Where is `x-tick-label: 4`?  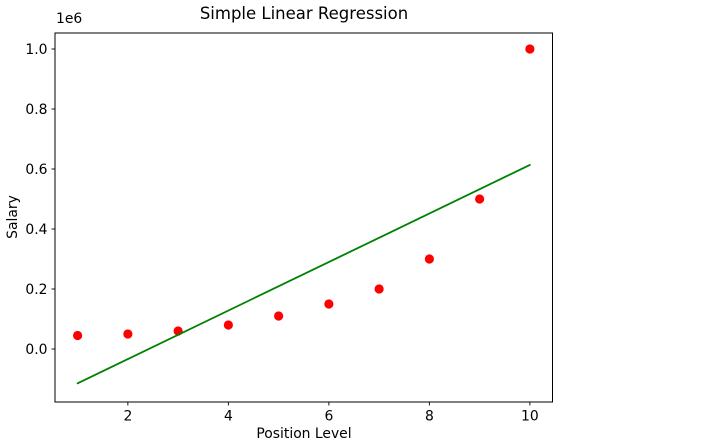
x-tick-label: 4 is located at coordinates (228, 417).